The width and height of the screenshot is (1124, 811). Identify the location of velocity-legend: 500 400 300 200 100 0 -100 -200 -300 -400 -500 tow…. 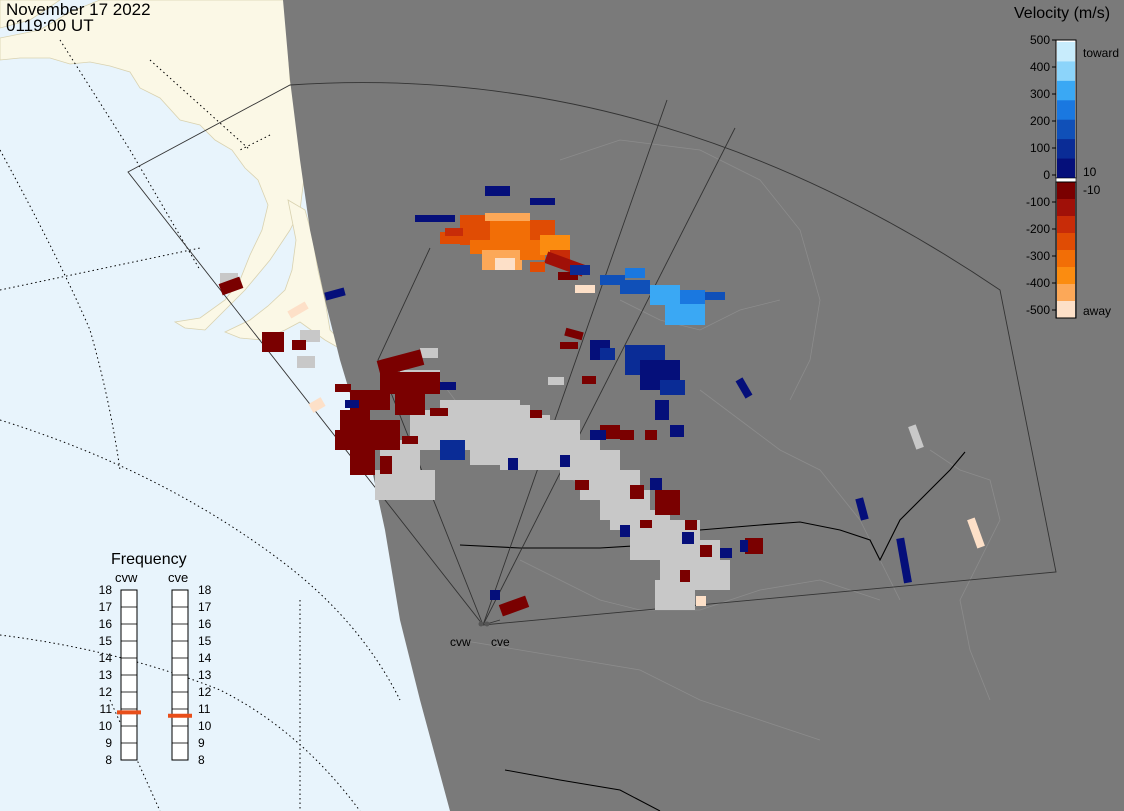
(1072, 176).